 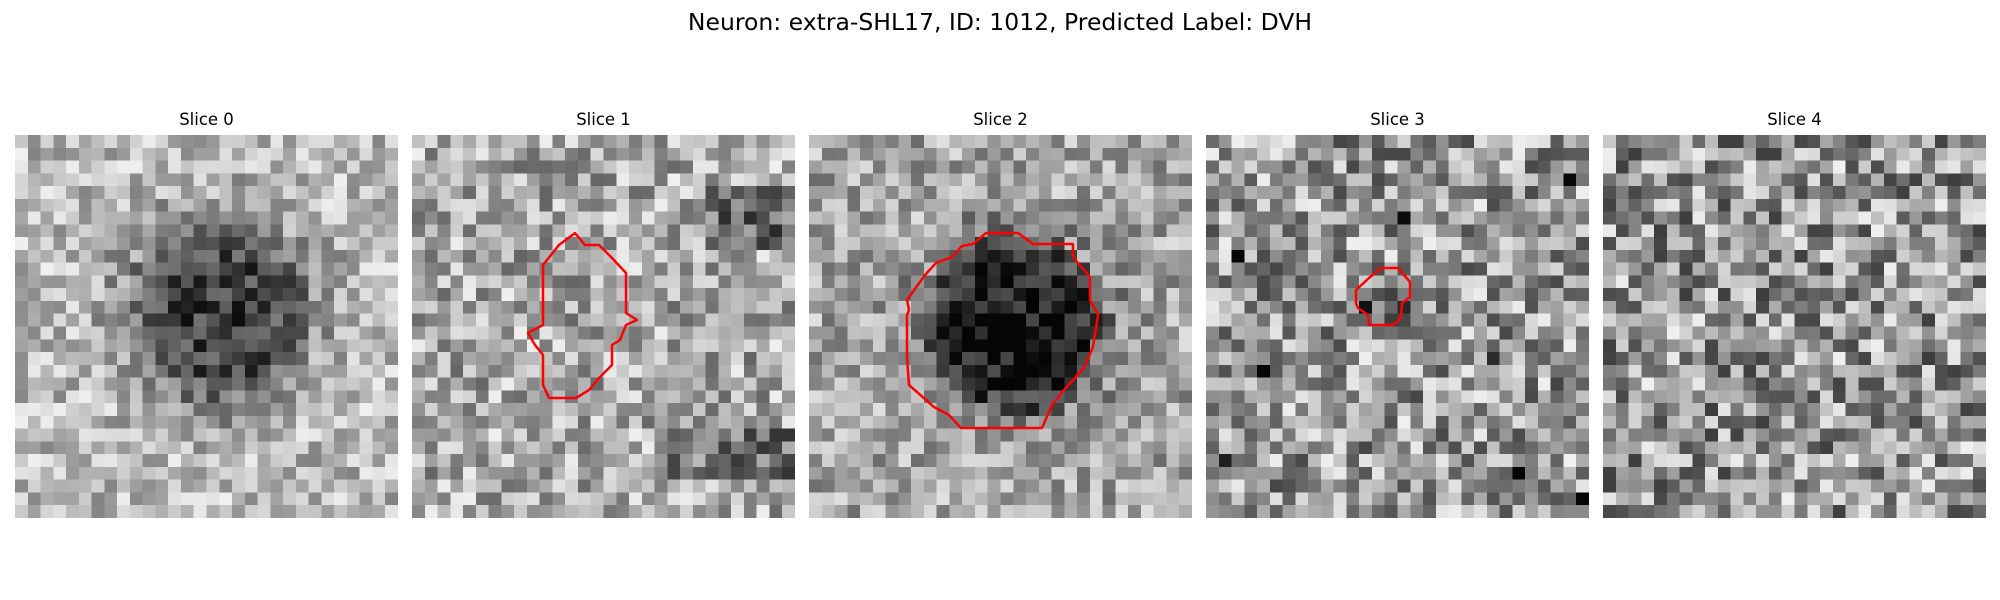 I want to click on slice-title-0: Slice 0, so click(x=206, y=122).